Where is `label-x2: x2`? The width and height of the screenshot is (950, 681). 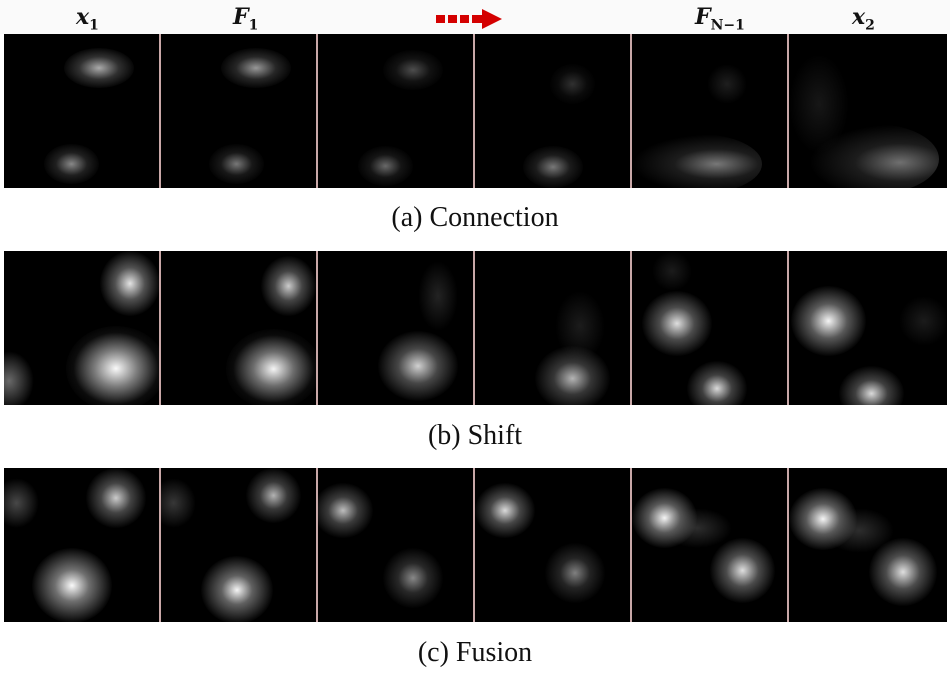
label-x2: x2 is located at coordinates (863, 19).